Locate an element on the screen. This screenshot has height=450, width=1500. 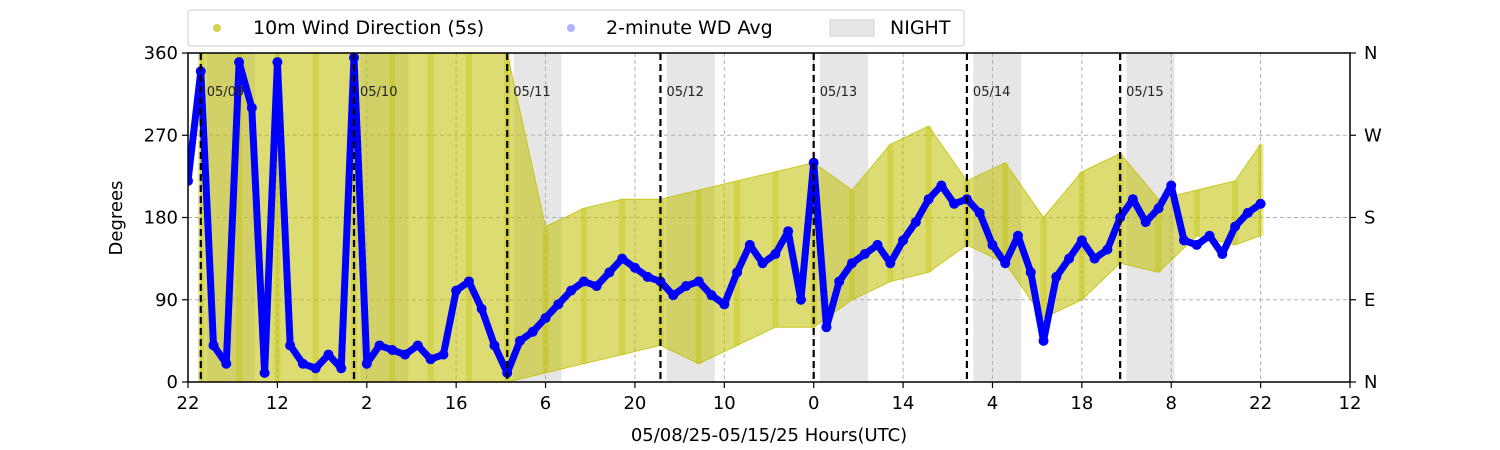
x-tick-label-13: 12 is located at coordinates (1350, 403).